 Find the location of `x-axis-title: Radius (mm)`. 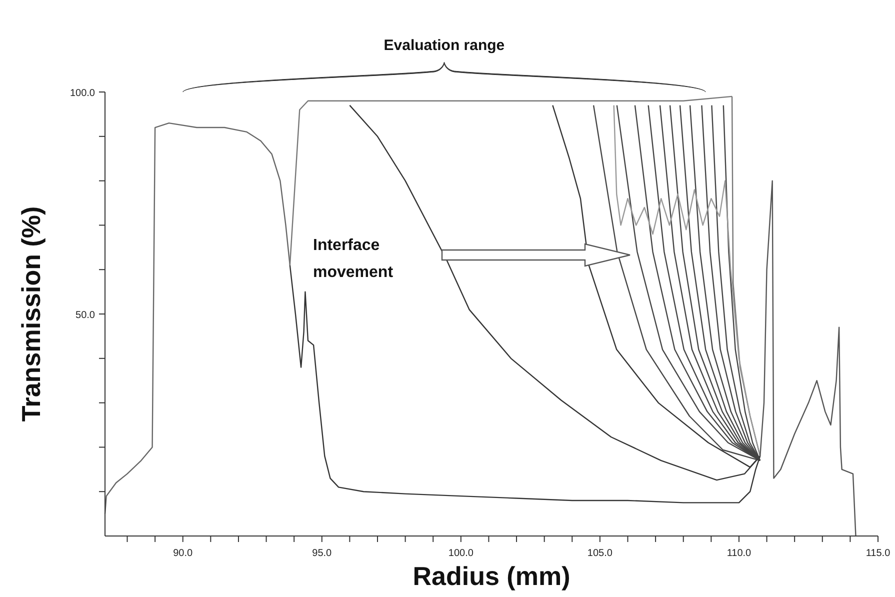

x-axis-title: Radius (mm) is located at coordinates (491, 576).